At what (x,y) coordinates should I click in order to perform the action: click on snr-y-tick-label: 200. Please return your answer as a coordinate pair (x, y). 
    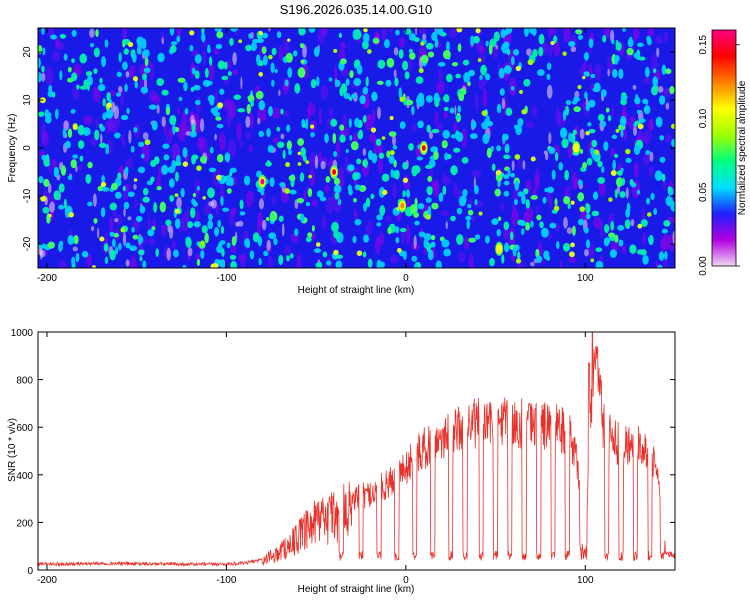
    Looking at the image, I should click on (24, 523).